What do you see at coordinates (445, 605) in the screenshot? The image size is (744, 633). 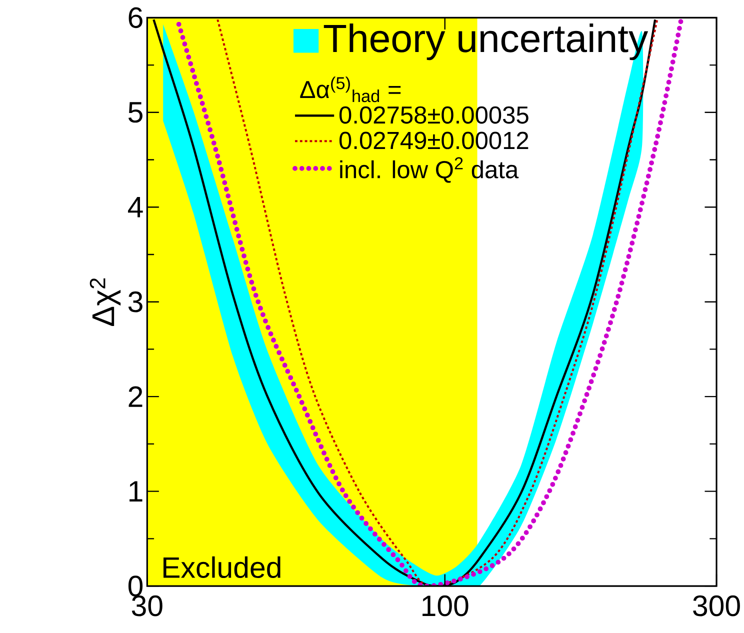 I see `x-tick-label: 100` at bounding box center [445, 605].